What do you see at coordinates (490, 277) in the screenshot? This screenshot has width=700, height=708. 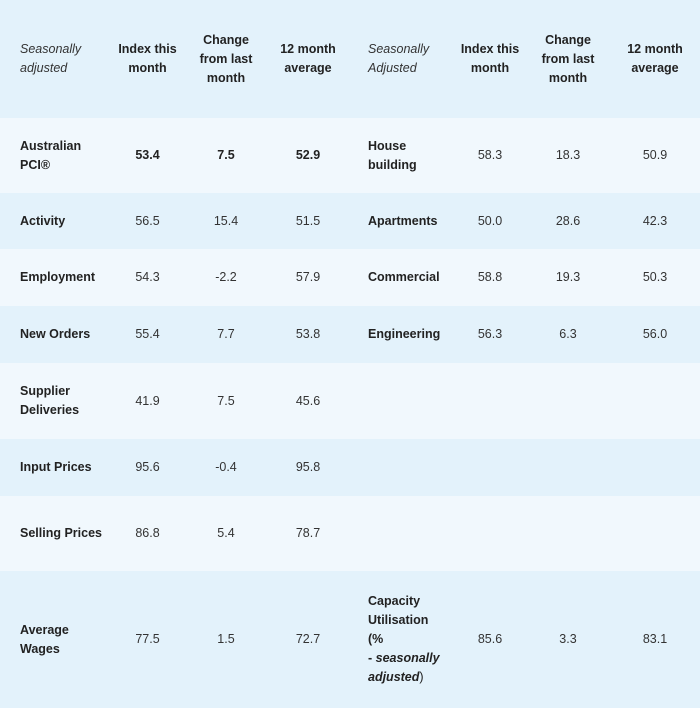 I see `index-value-right: 58.8` at bounding box center [490, 277].